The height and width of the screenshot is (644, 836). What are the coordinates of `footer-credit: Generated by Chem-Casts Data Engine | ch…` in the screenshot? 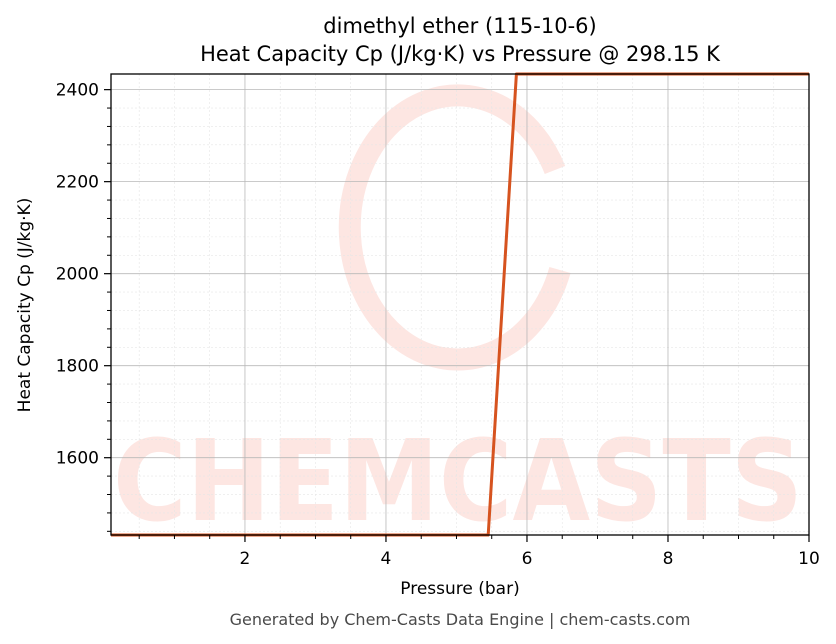 It's located at (460, 619).